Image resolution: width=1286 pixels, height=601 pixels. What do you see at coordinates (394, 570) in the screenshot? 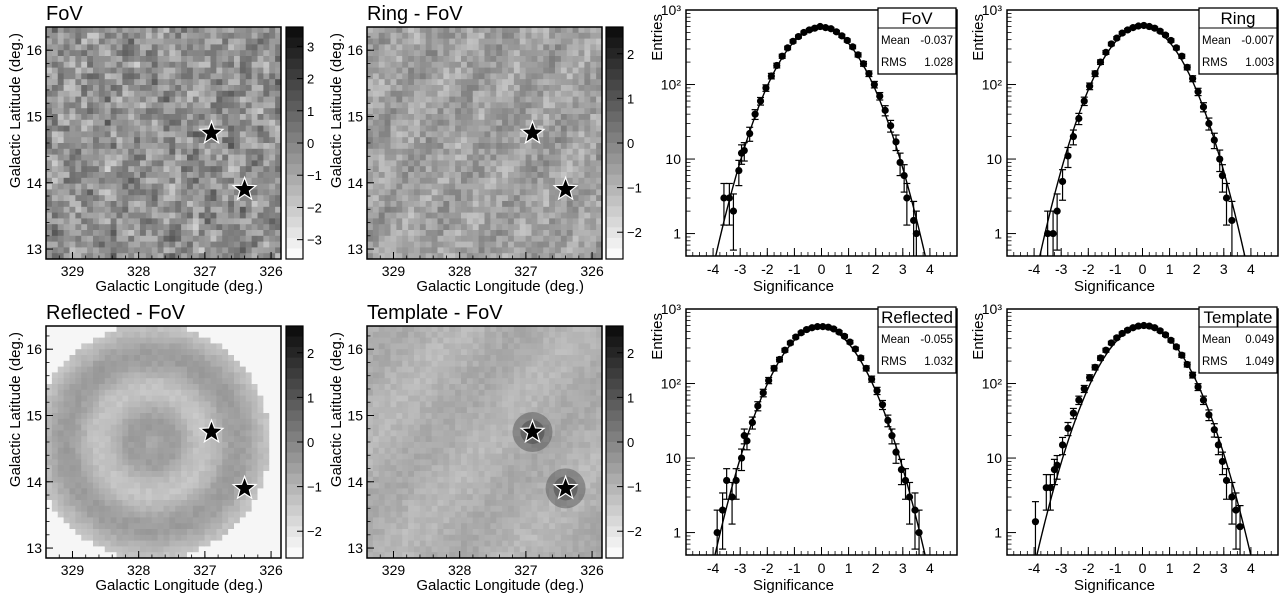
I see `map-xtick-label: 329` at bounding box center [394, 570].